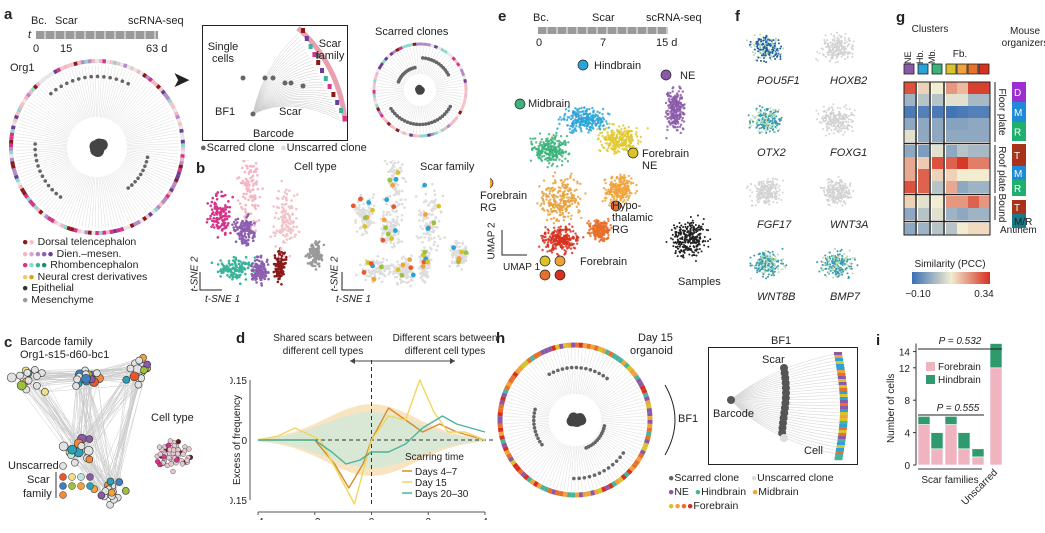 Image resolution: width=1045 pixels, height=533 pixels. What do you see at coordinates (428, 262) in the screenshot?
I see `scar-family-point` at bounding box center [428, 262].